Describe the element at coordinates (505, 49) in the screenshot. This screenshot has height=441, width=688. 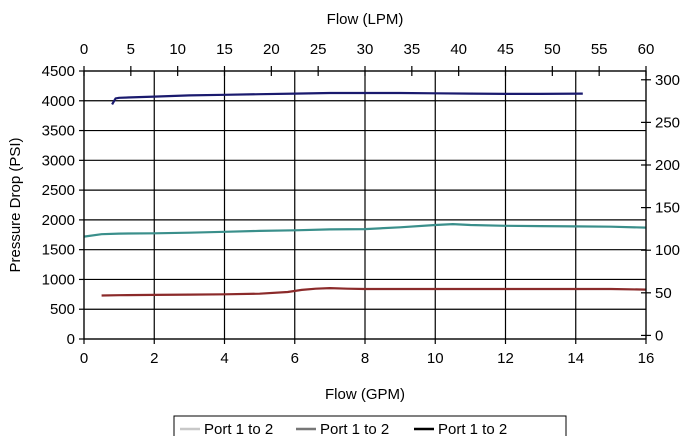
I see `x-top-tick-label: 45` at that location.